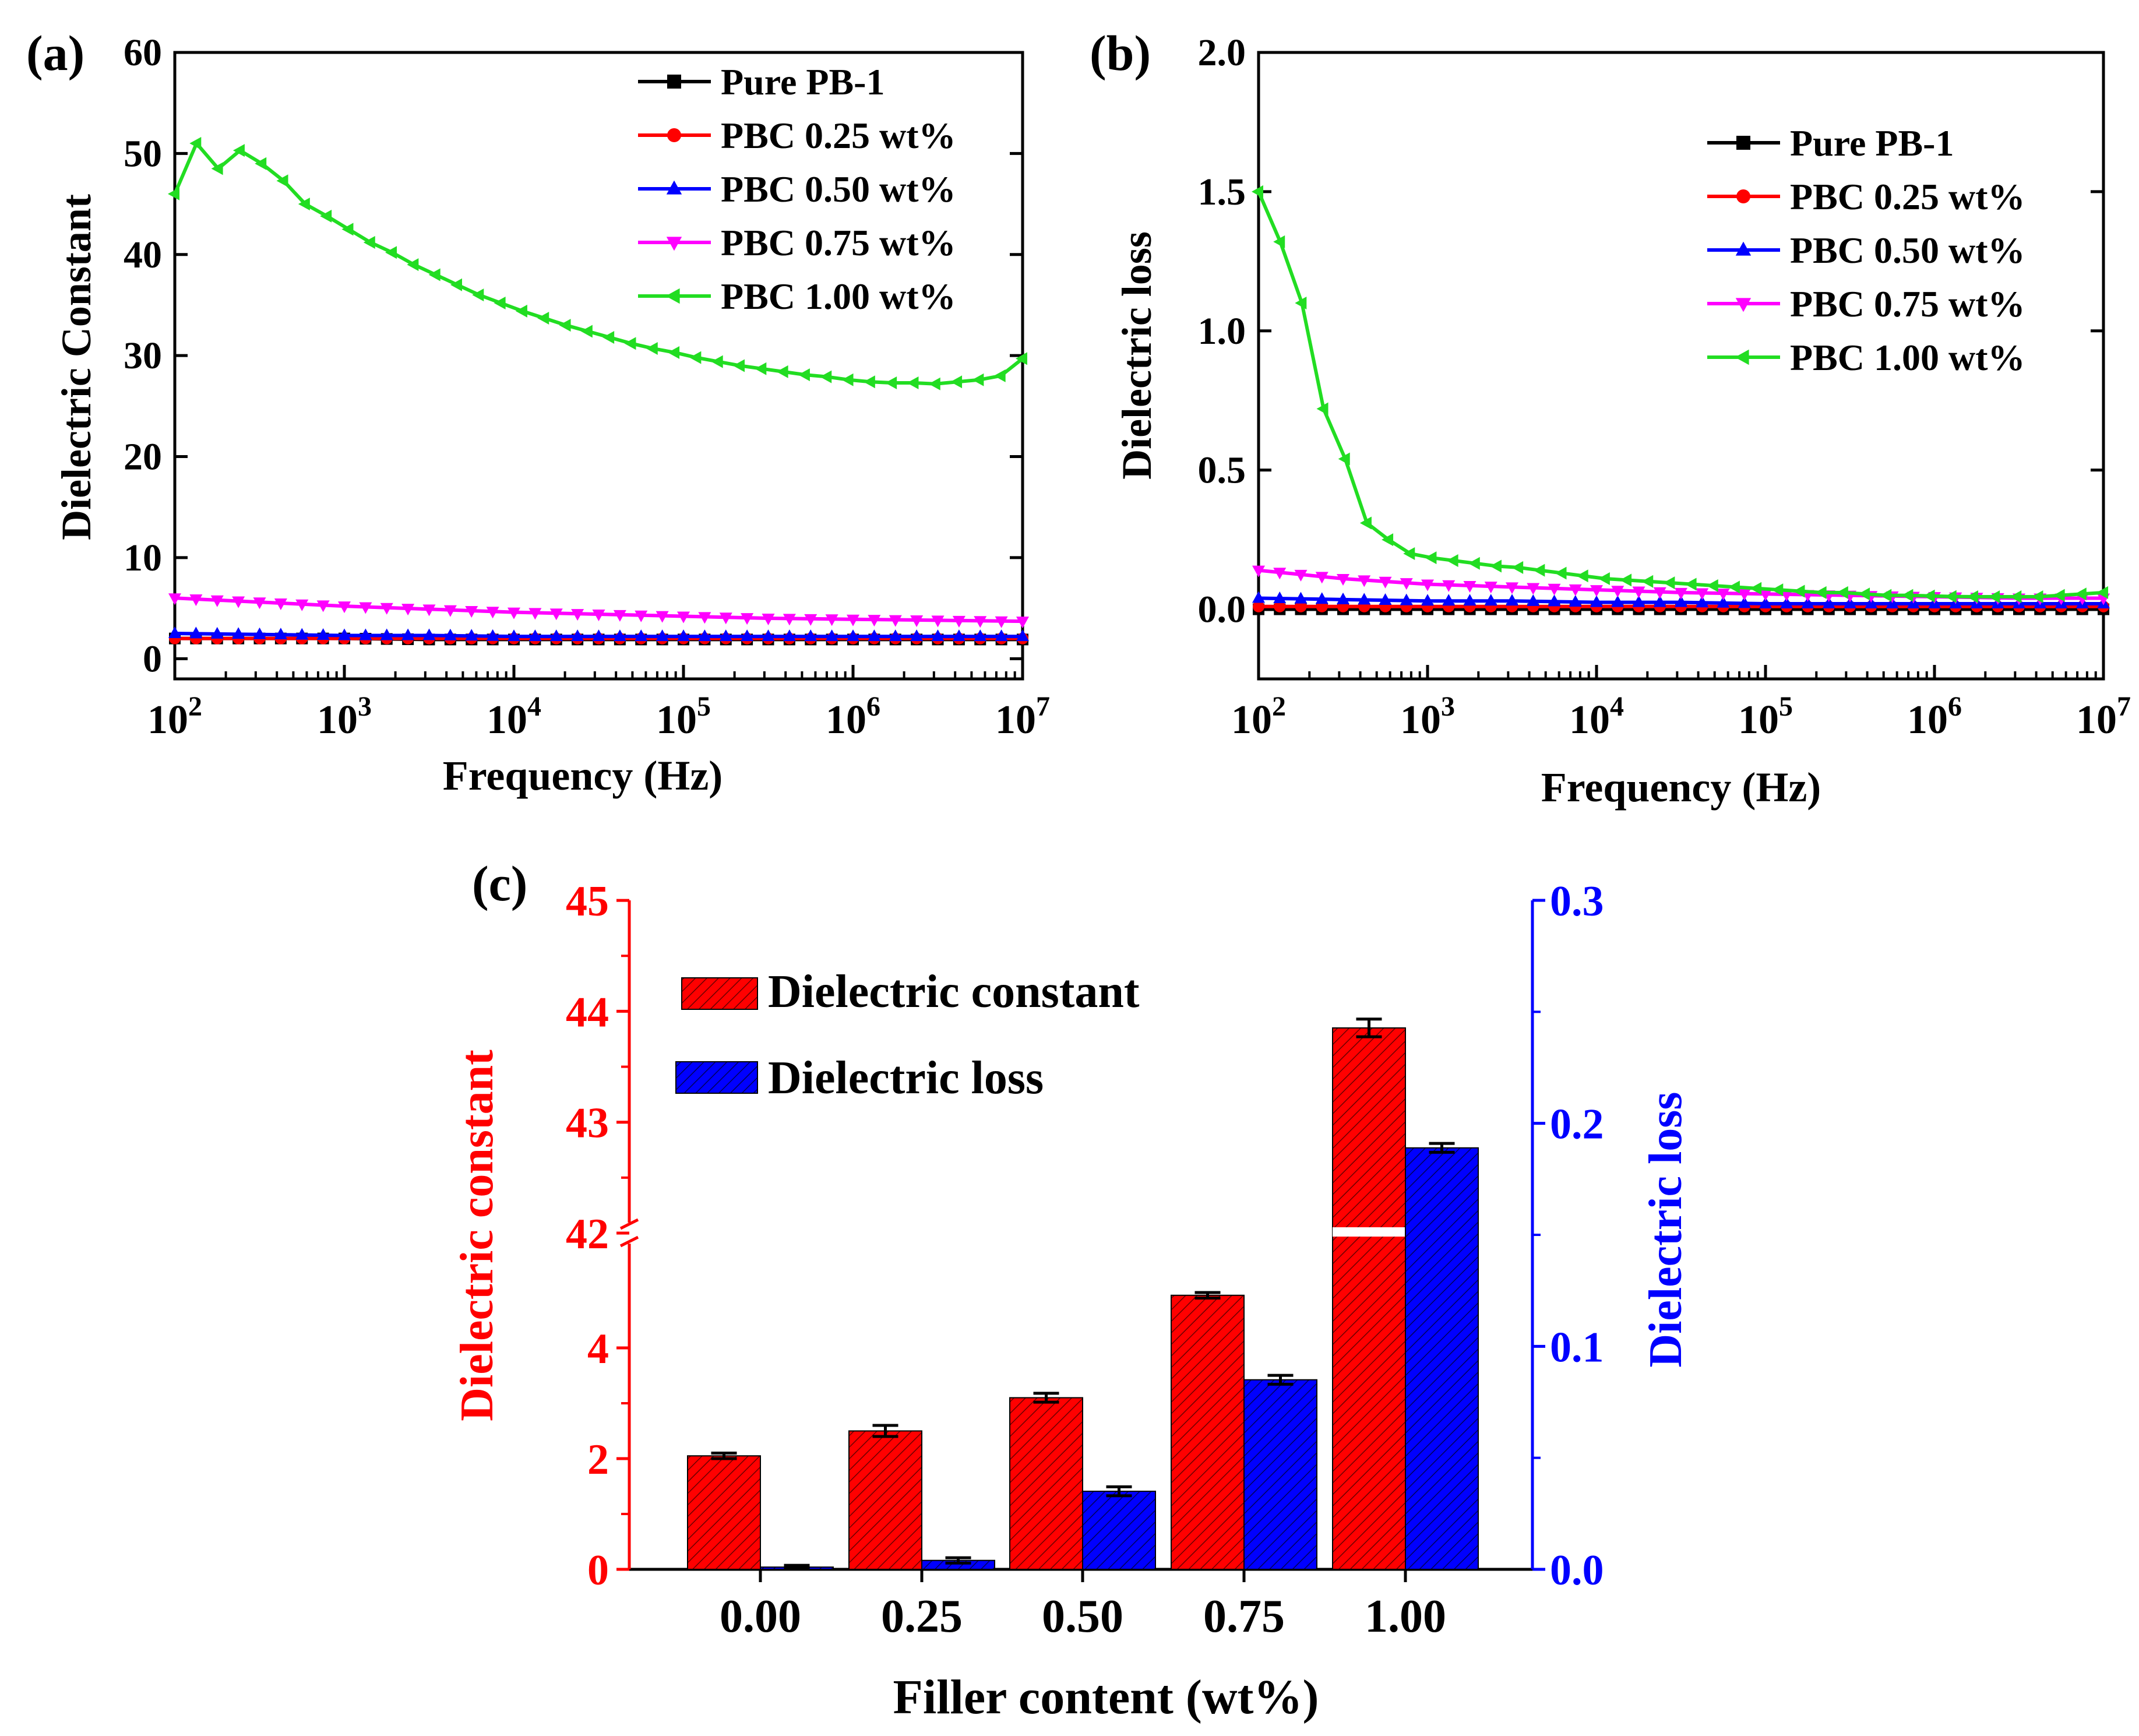 The height and width of the screenshot is (1736, 2139). What do you see at coordinates (143, 154) in the screenshot?
I see `y-tick-label: 50` at bounding box center [143, 154].